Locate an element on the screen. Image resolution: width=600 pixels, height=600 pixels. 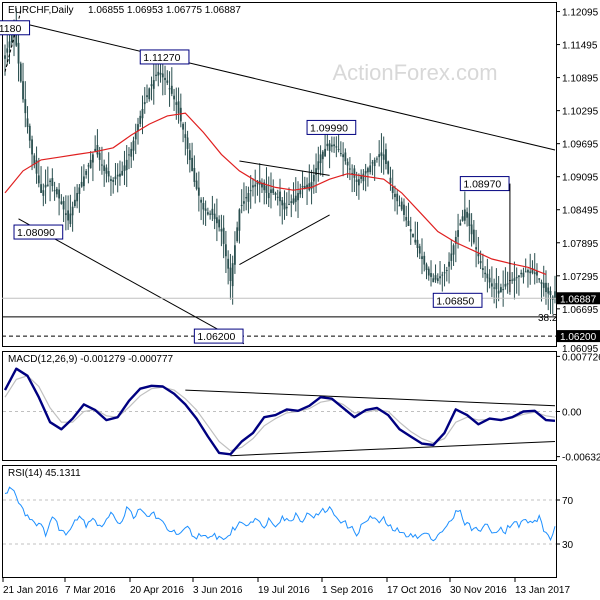
price-tick-label: 1.10895 is located at coordinates (580, 79).